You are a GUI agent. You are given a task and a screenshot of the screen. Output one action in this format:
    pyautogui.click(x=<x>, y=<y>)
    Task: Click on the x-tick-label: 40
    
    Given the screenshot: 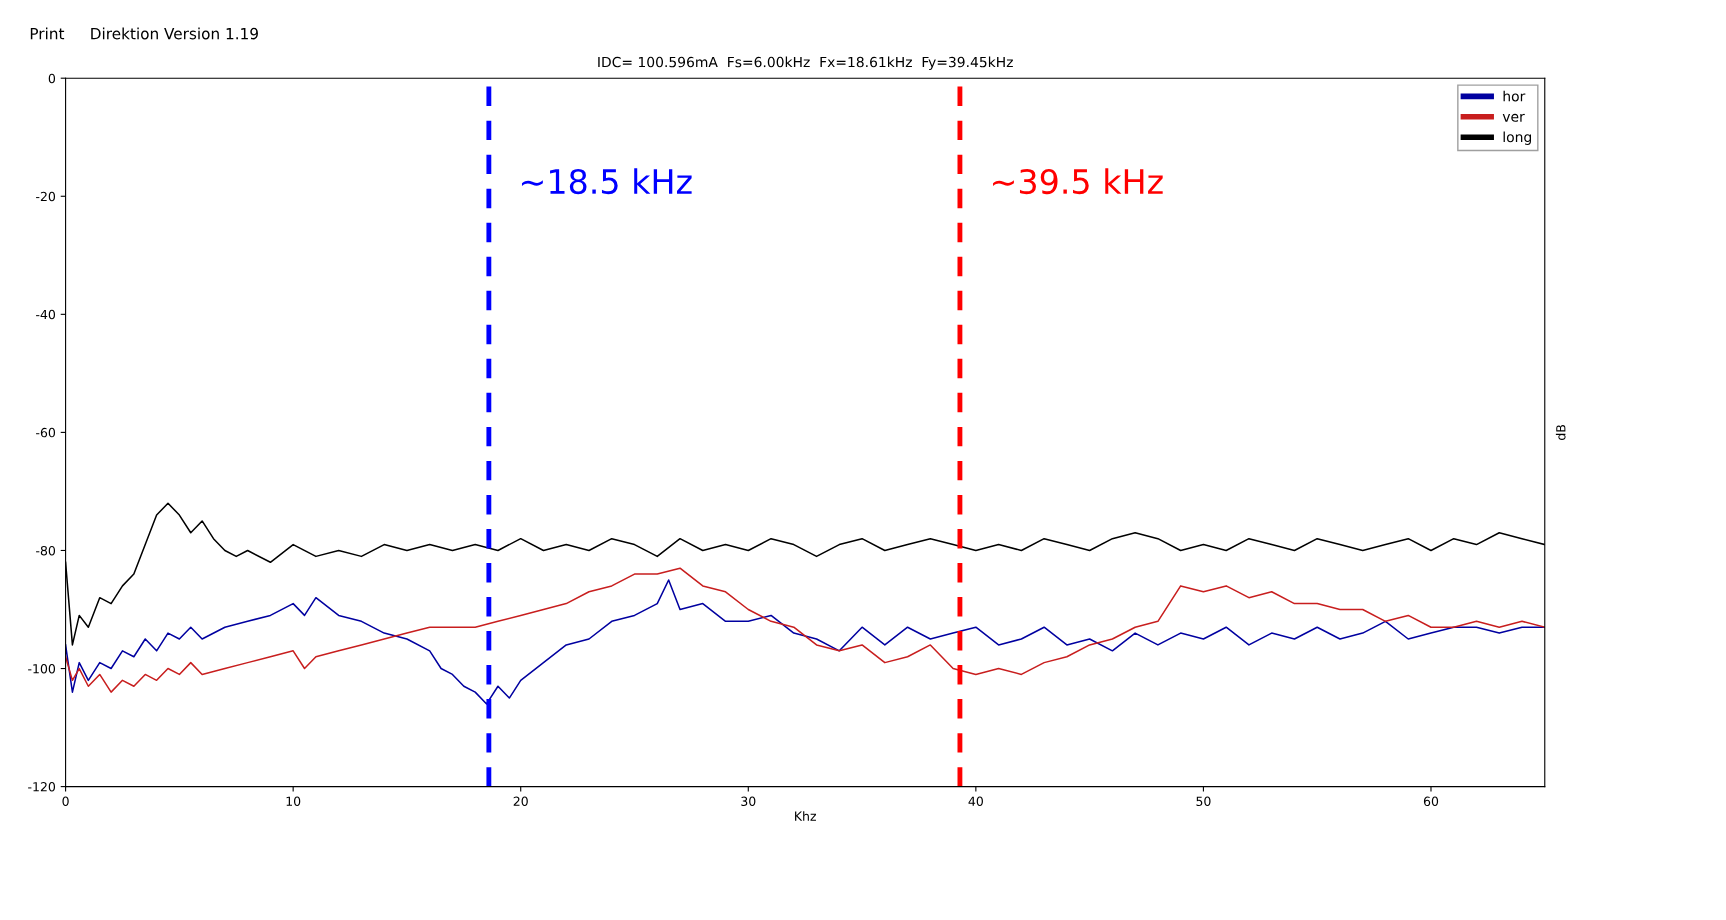 What is the action you would take?
    pyautogui.click(x=975, y=801)
    